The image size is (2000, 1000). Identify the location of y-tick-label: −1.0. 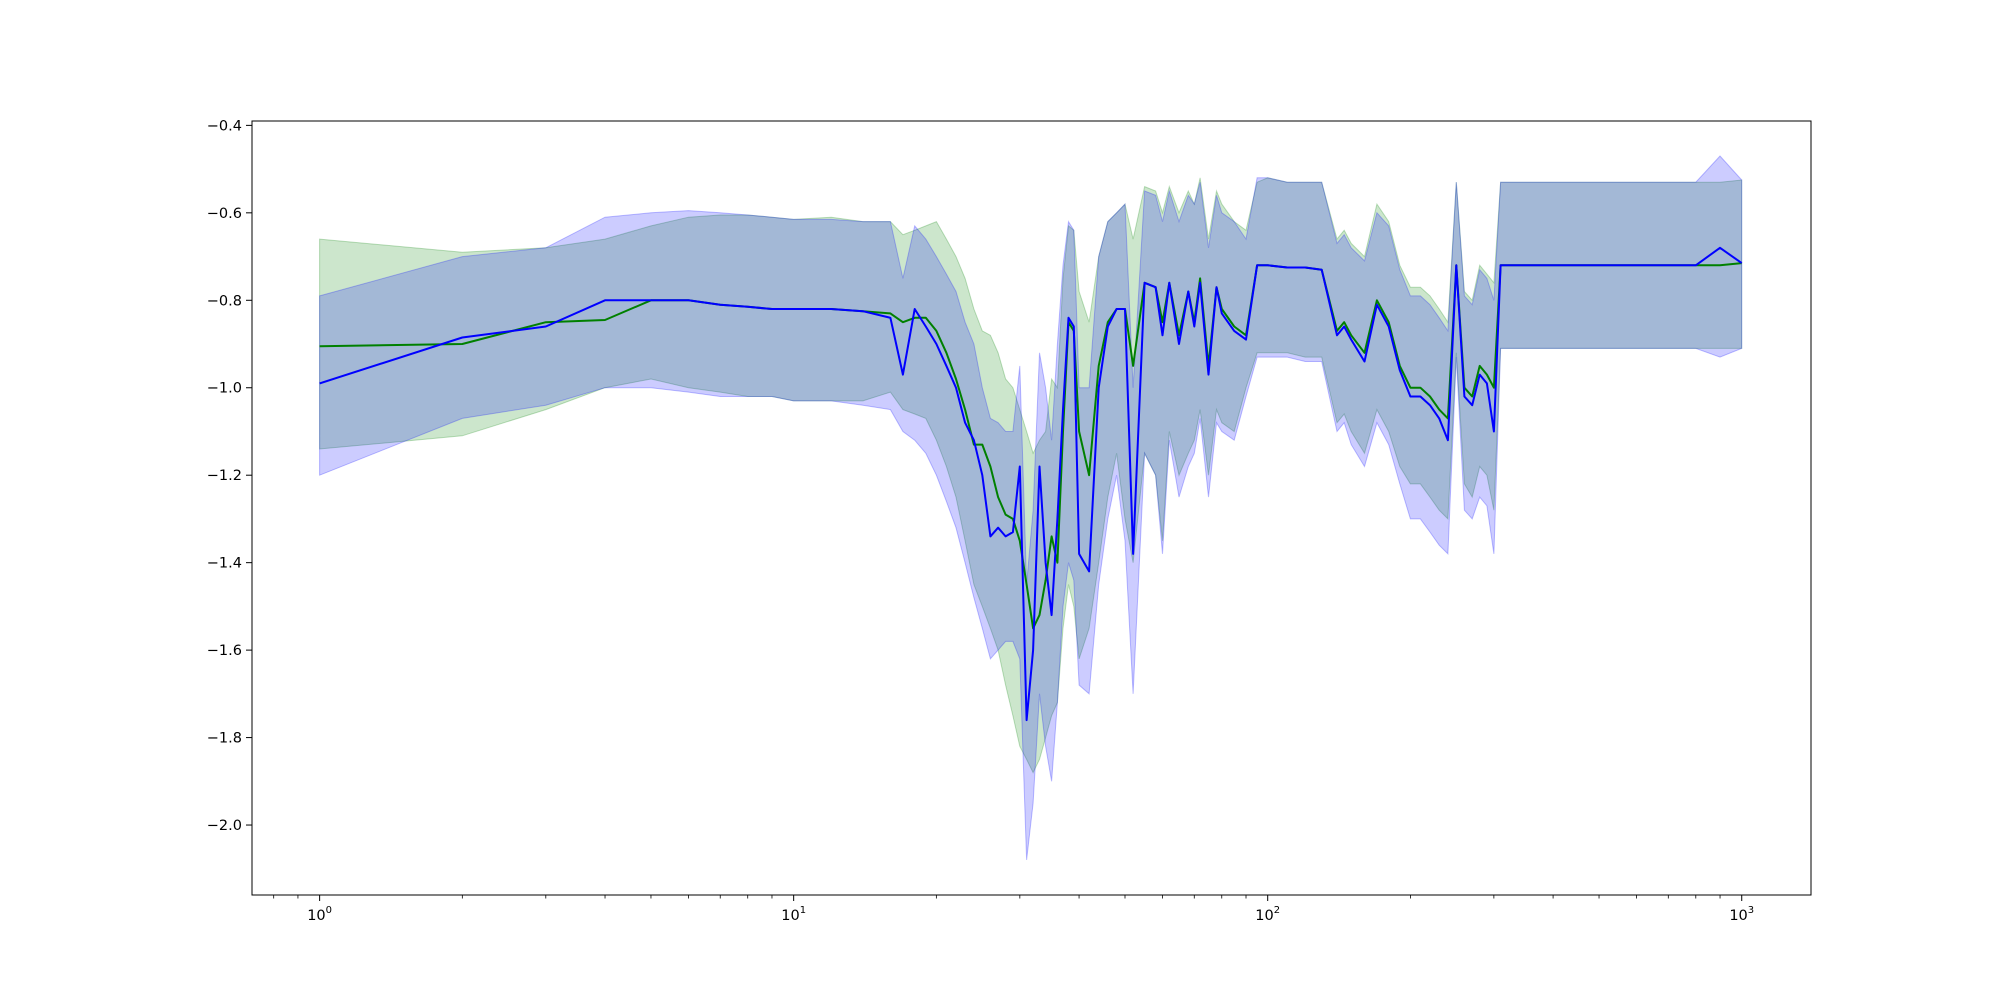
(224, 389).